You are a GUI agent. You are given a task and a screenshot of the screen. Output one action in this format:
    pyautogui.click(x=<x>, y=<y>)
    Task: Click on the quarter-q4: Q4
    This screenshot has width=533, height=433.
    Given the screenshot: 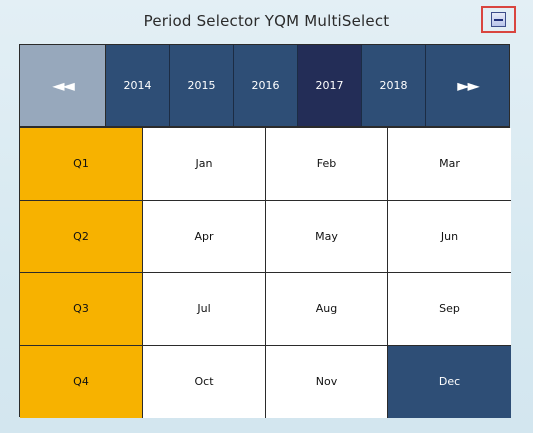 What is the action you would take?
    pyautogui.click(x=81, y=381)
    